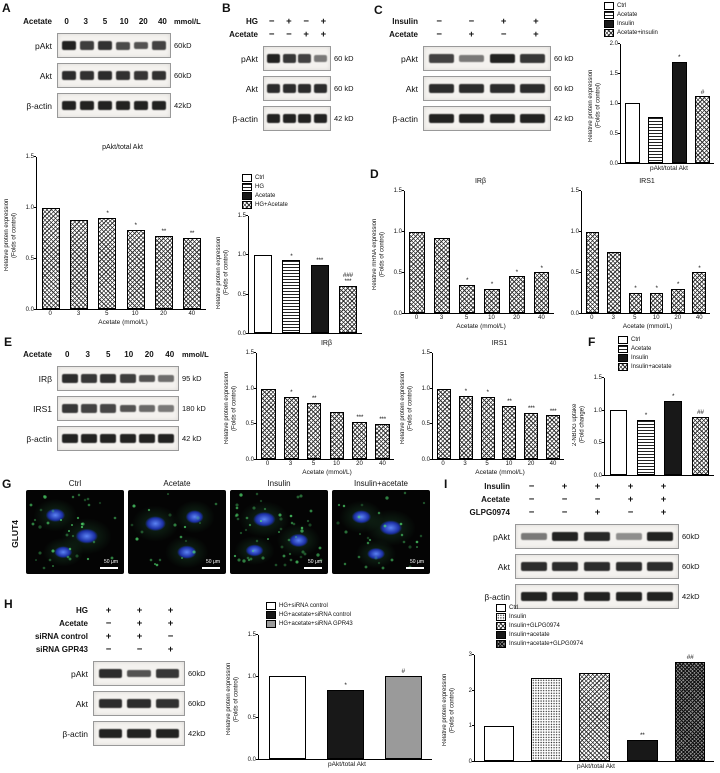  Describe the element at coordinates (305, 275) in the screenshot. I see `plot-area: * *** ### ***` at that location.